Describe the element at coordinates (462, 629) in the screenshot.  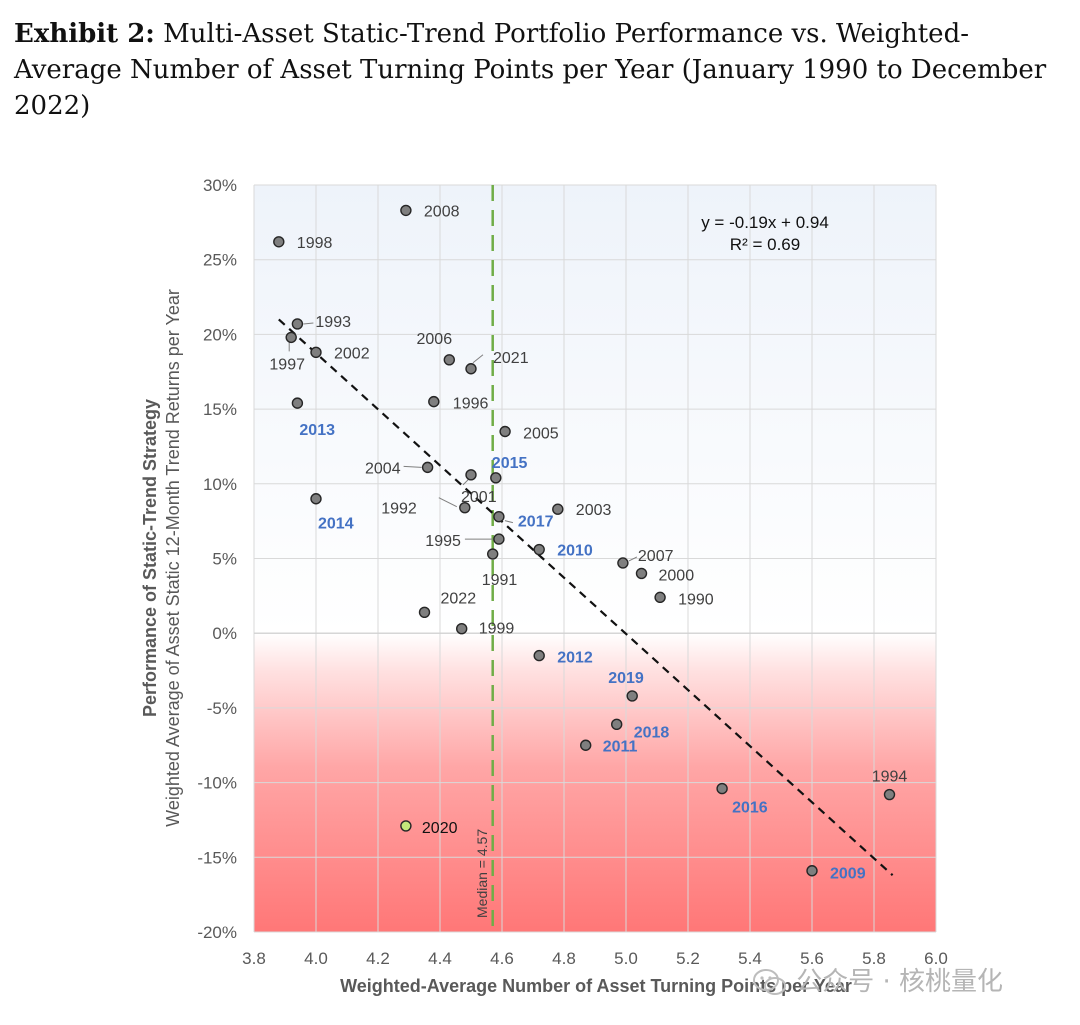
I see `data-point-1999` at that location.